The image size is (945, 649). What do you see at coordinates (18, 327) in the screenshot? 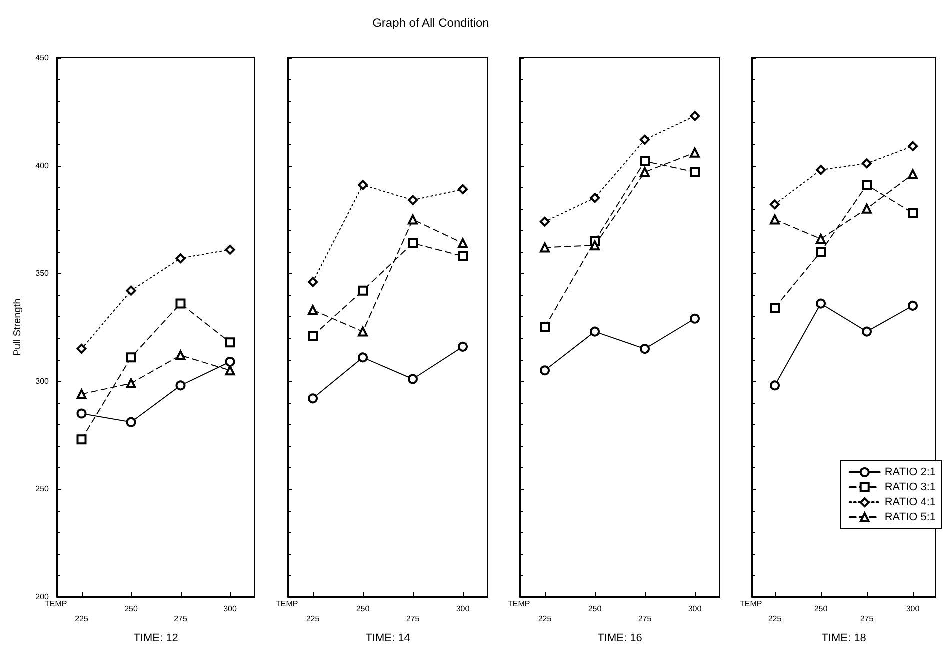
I see `y-axis-title: Pull Strength` at bounding box center [18, 327].